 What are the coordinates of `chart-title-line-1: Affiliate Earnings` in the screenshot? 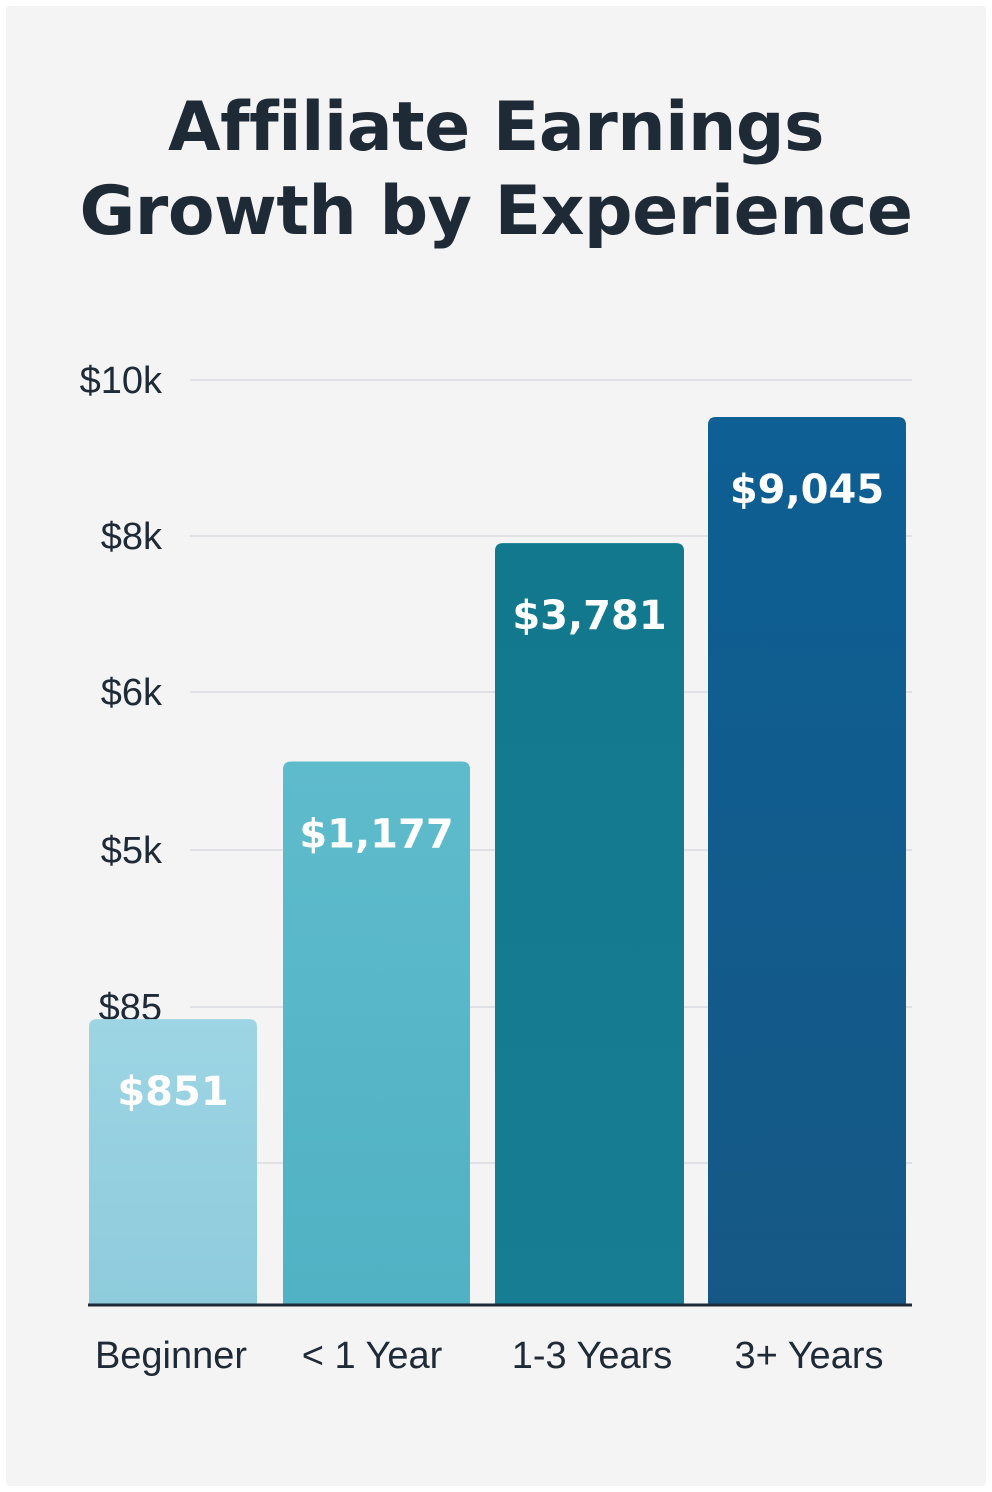 It's located at (496, 127).